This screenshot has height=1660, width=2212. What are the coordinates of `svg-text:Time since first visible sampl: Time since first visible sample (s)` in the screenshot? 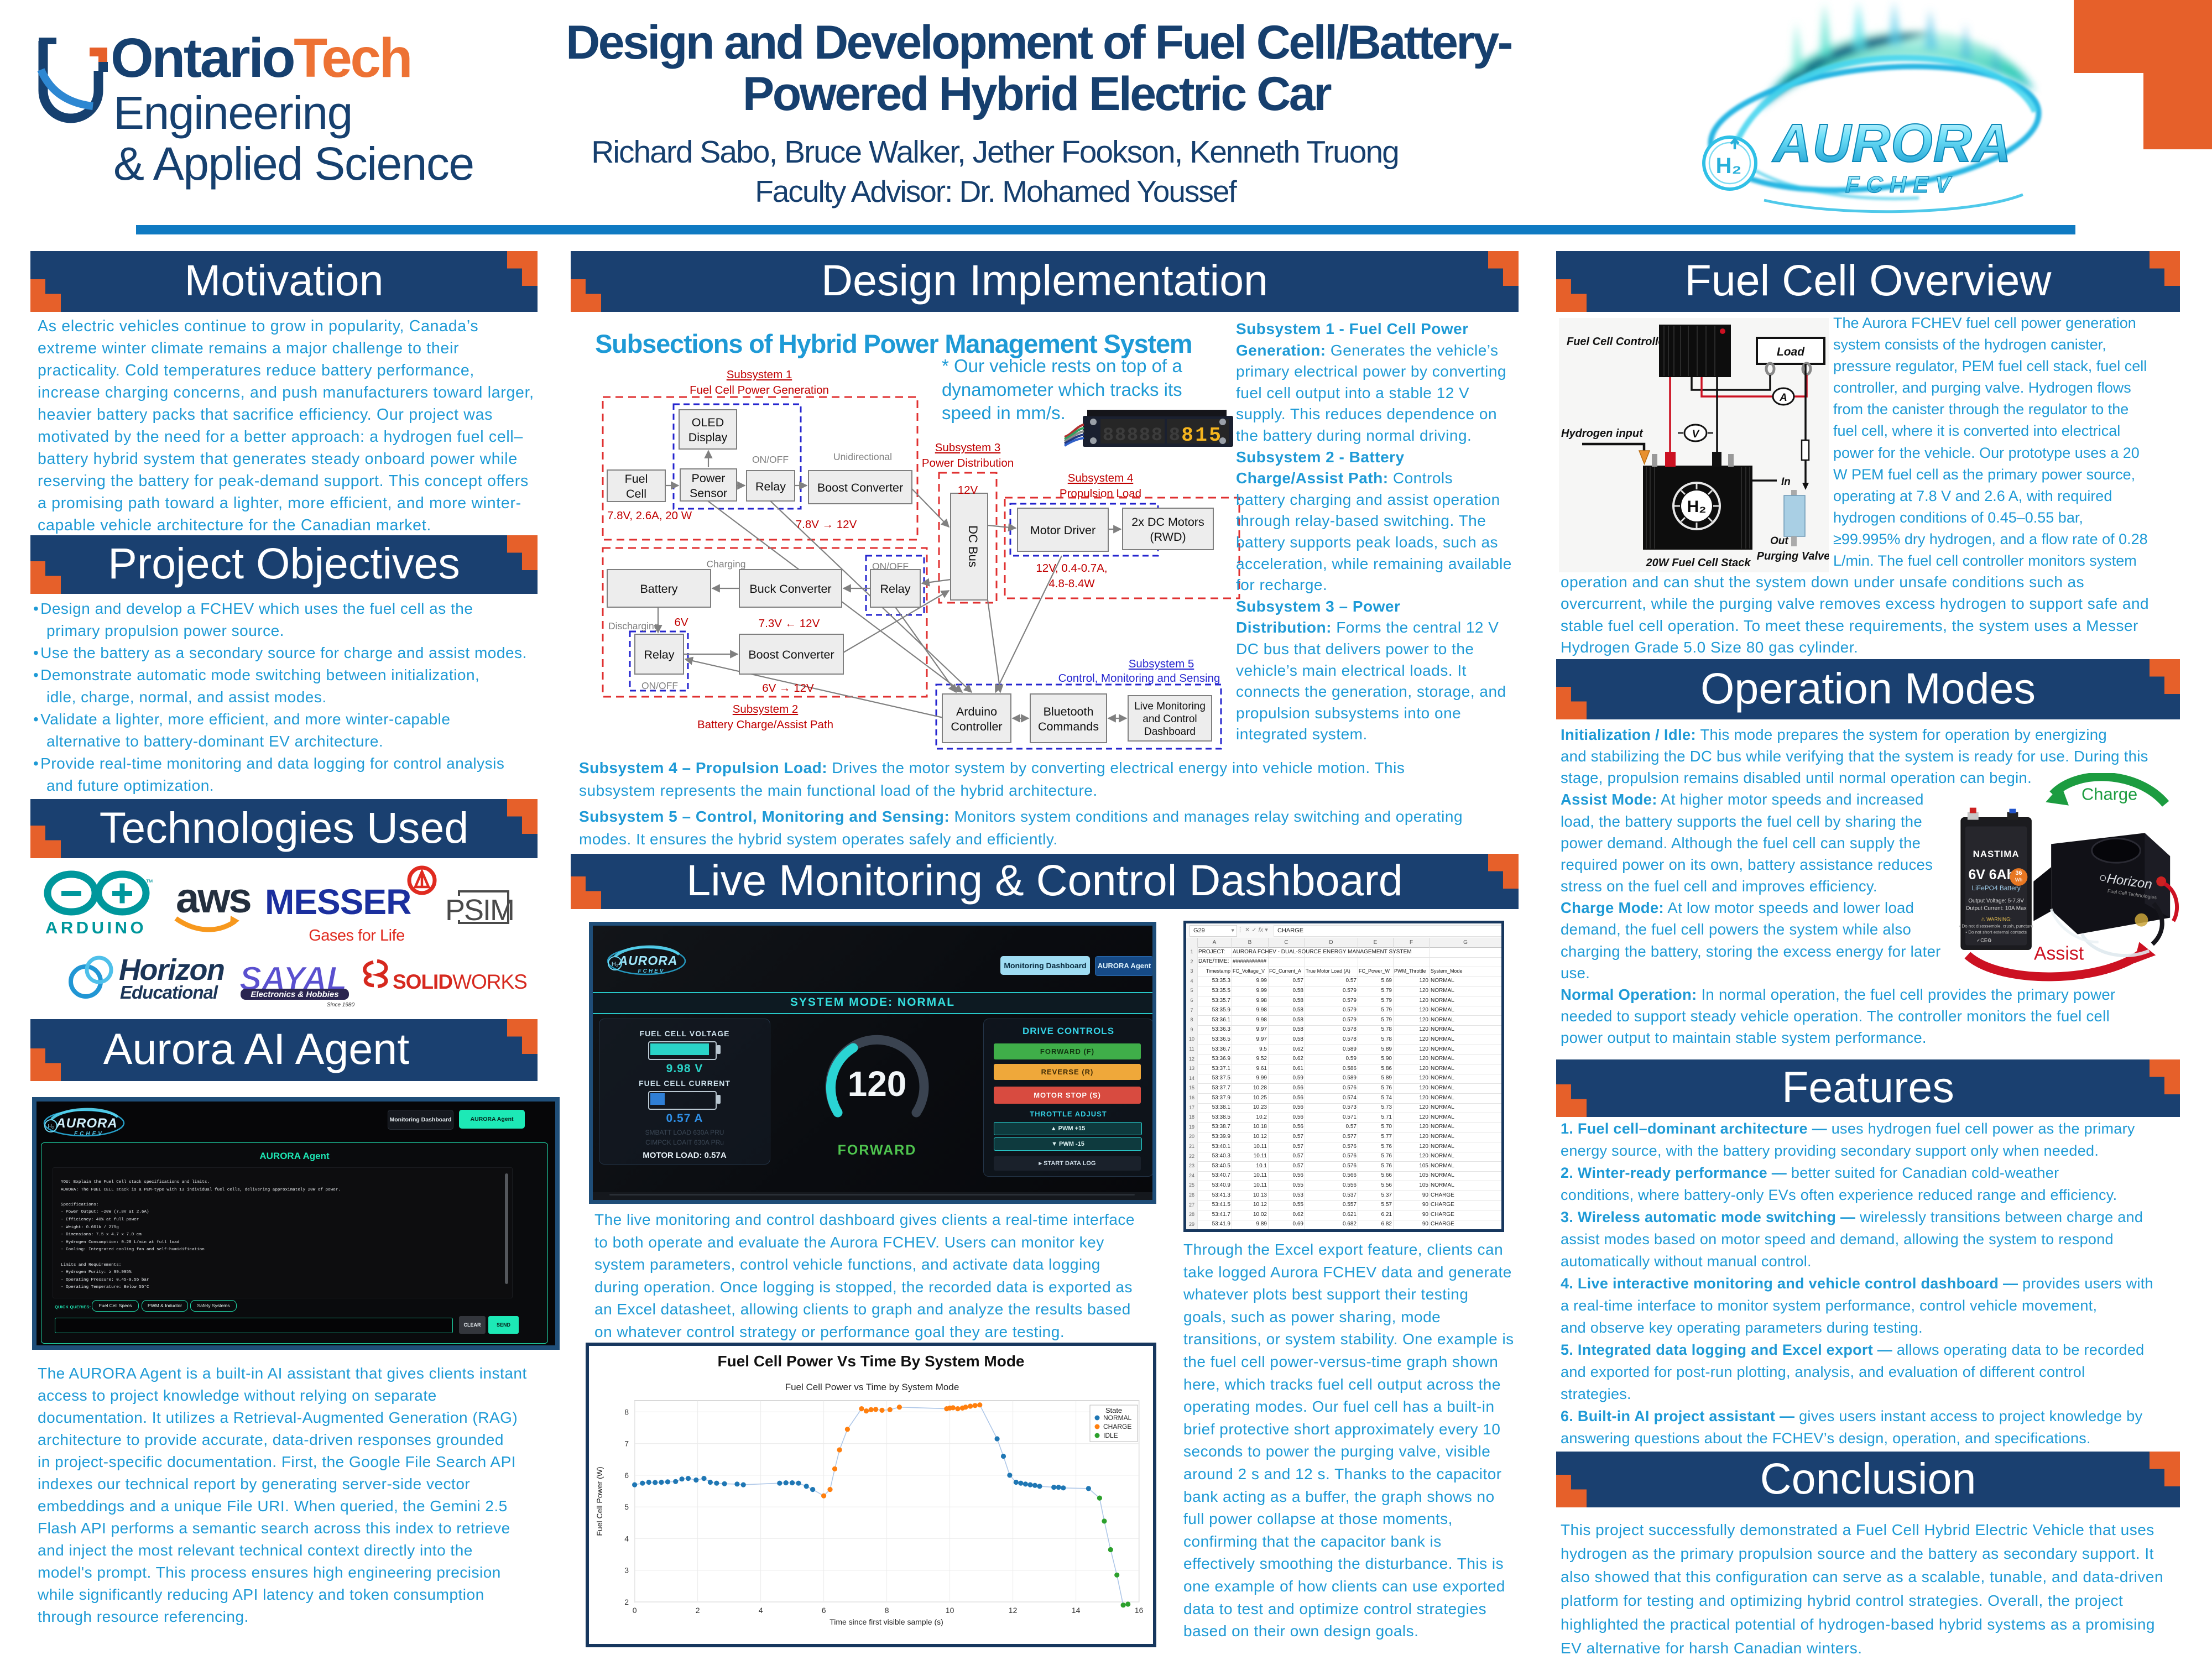 It's located at (887, 1621).